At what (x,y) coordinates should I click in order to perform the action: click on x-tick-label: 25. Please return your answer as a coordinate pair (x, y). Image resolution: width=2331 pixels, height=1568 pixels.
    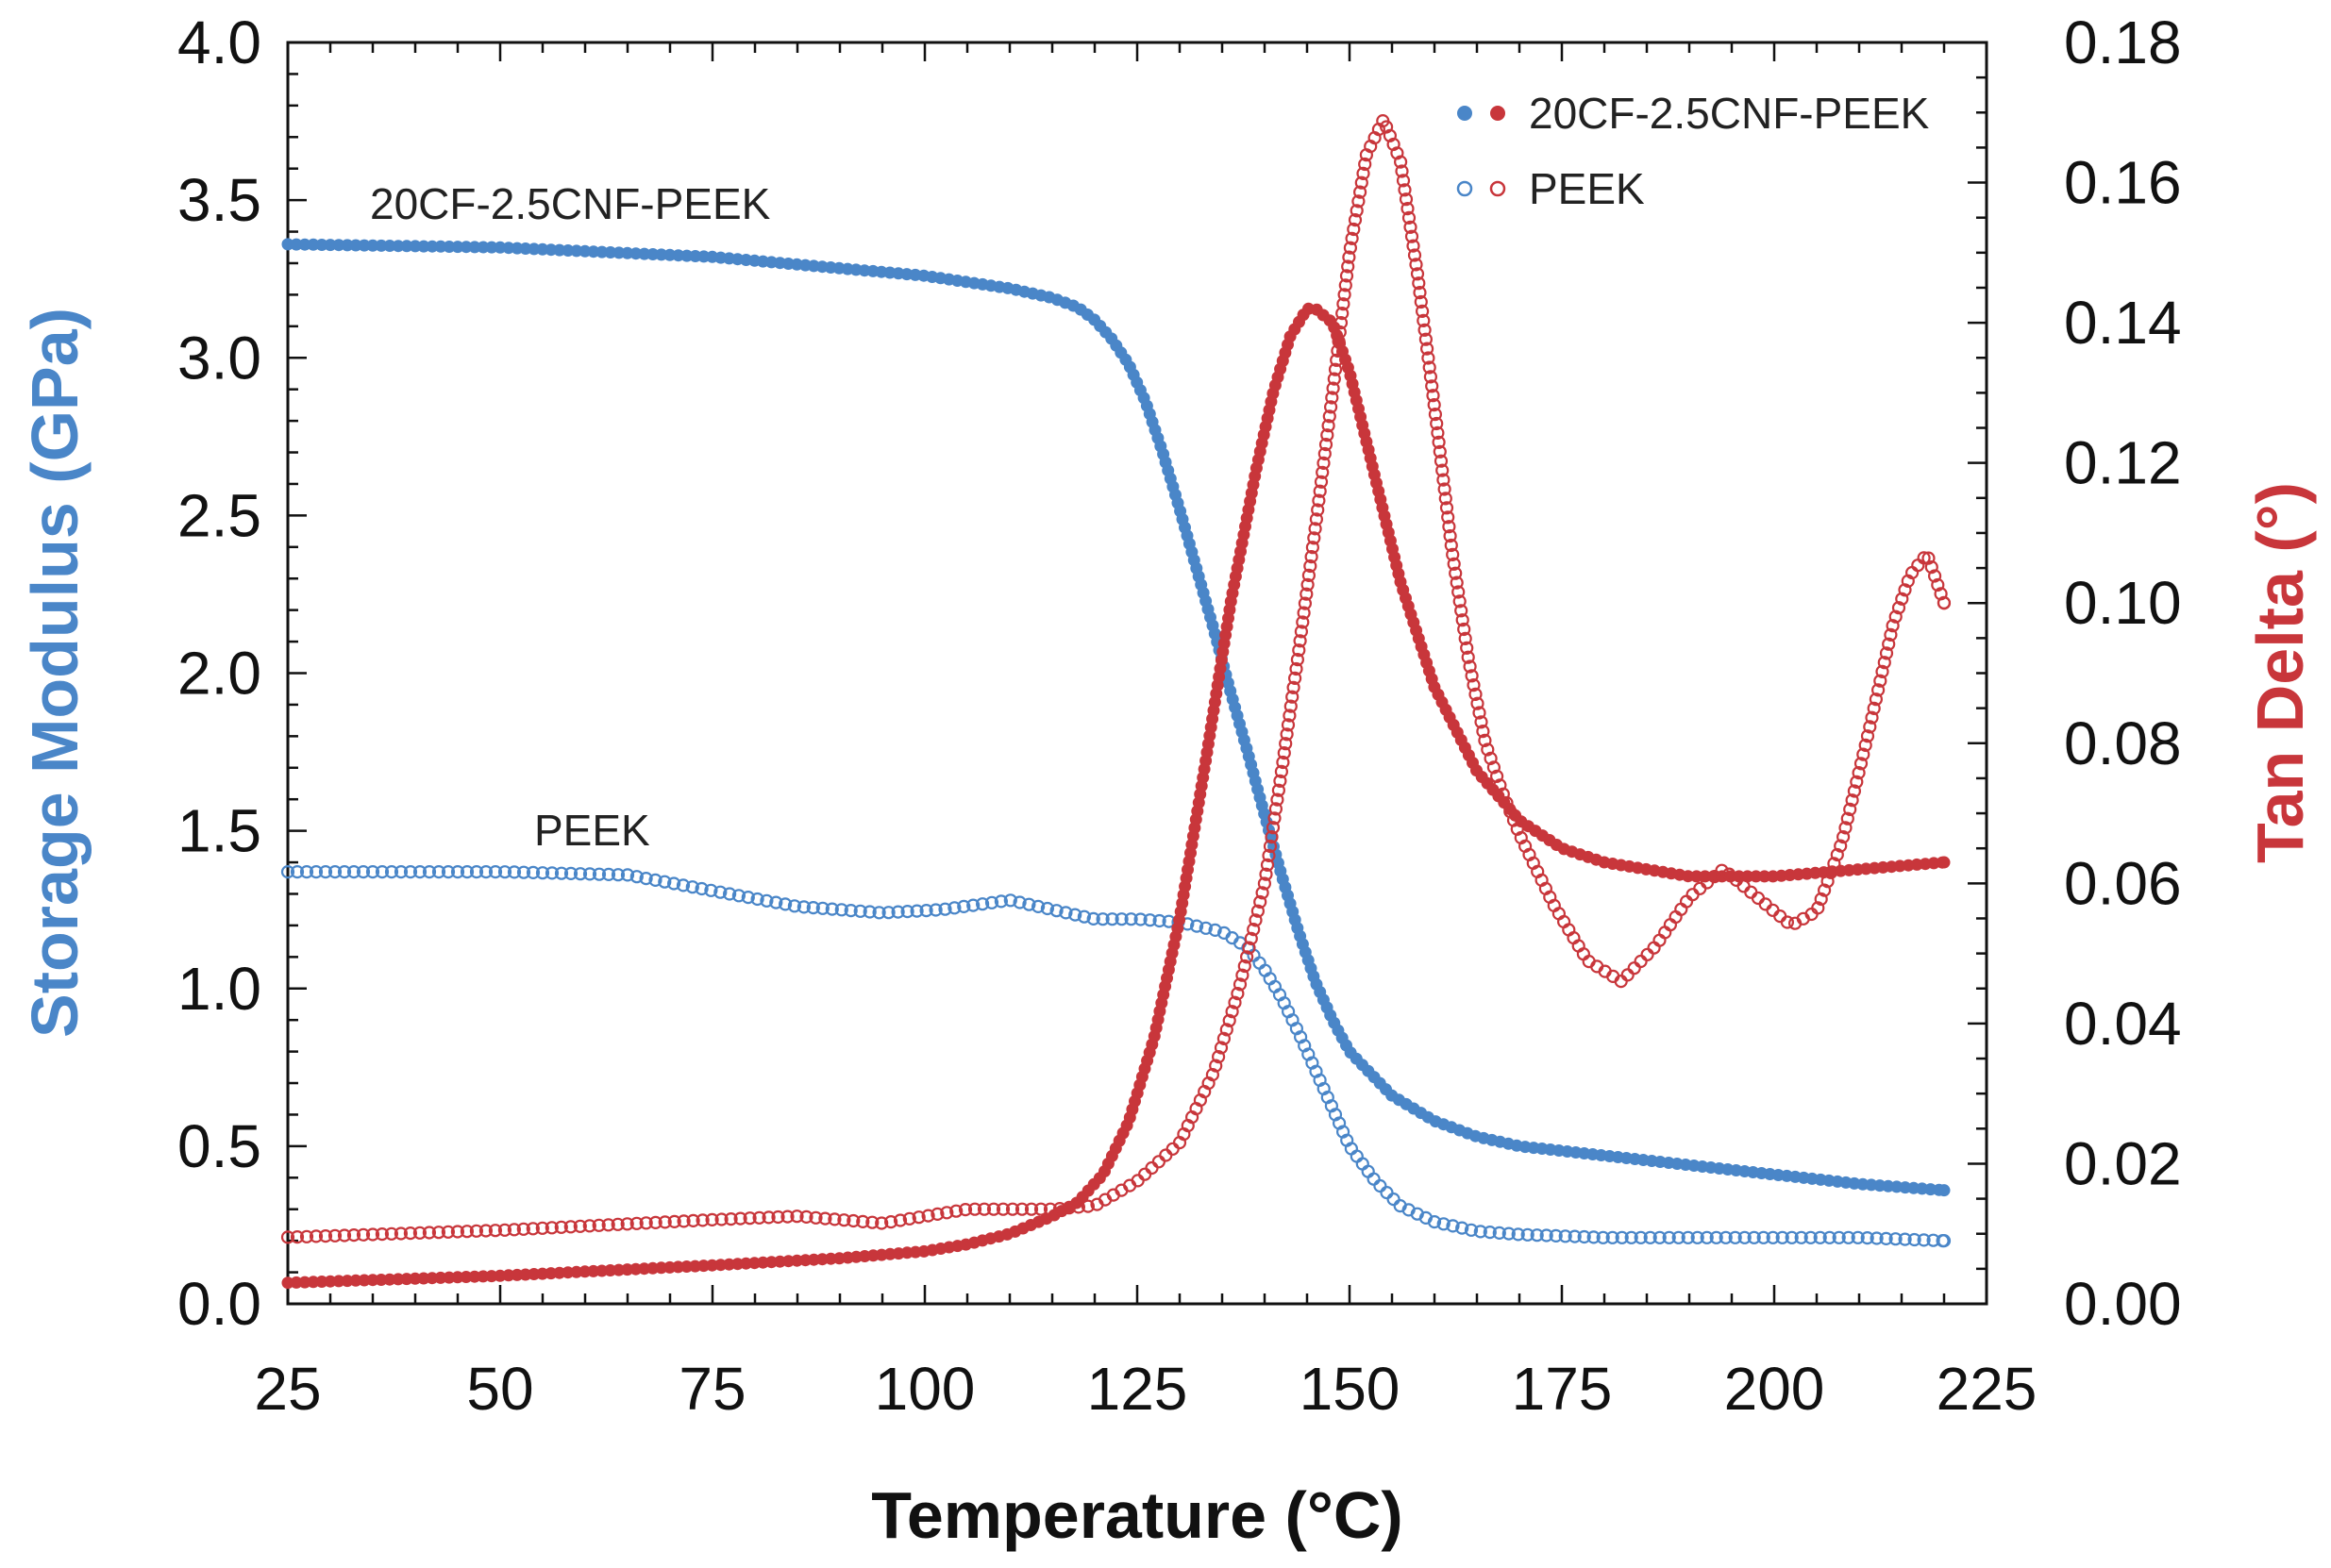
    Looking at the image, I should click on (287, 1389).